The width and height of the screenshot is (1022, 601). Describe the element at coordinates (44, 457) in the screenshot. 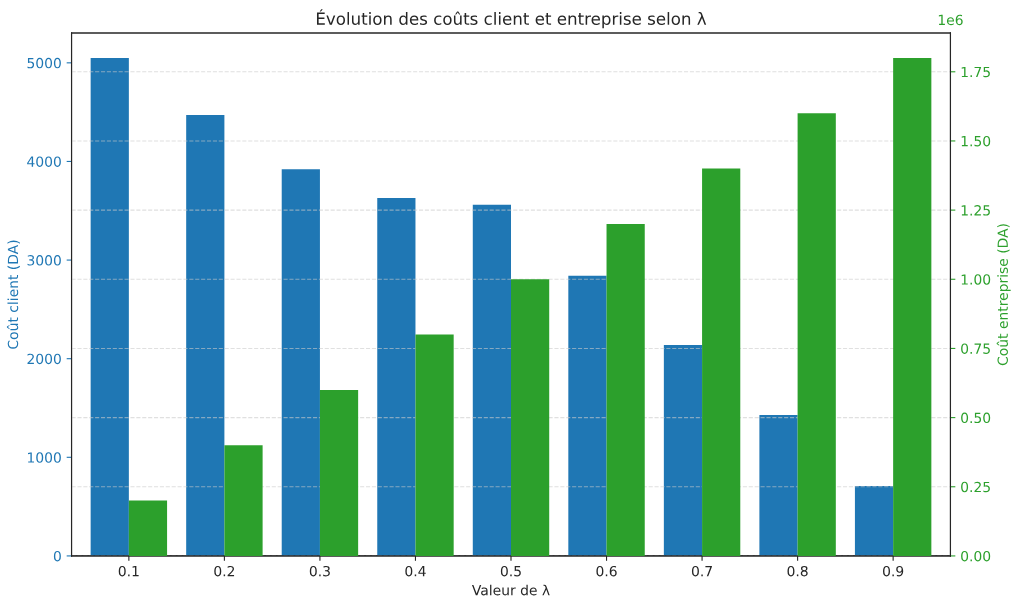

I see `y-tick-label: 1000` at that location.